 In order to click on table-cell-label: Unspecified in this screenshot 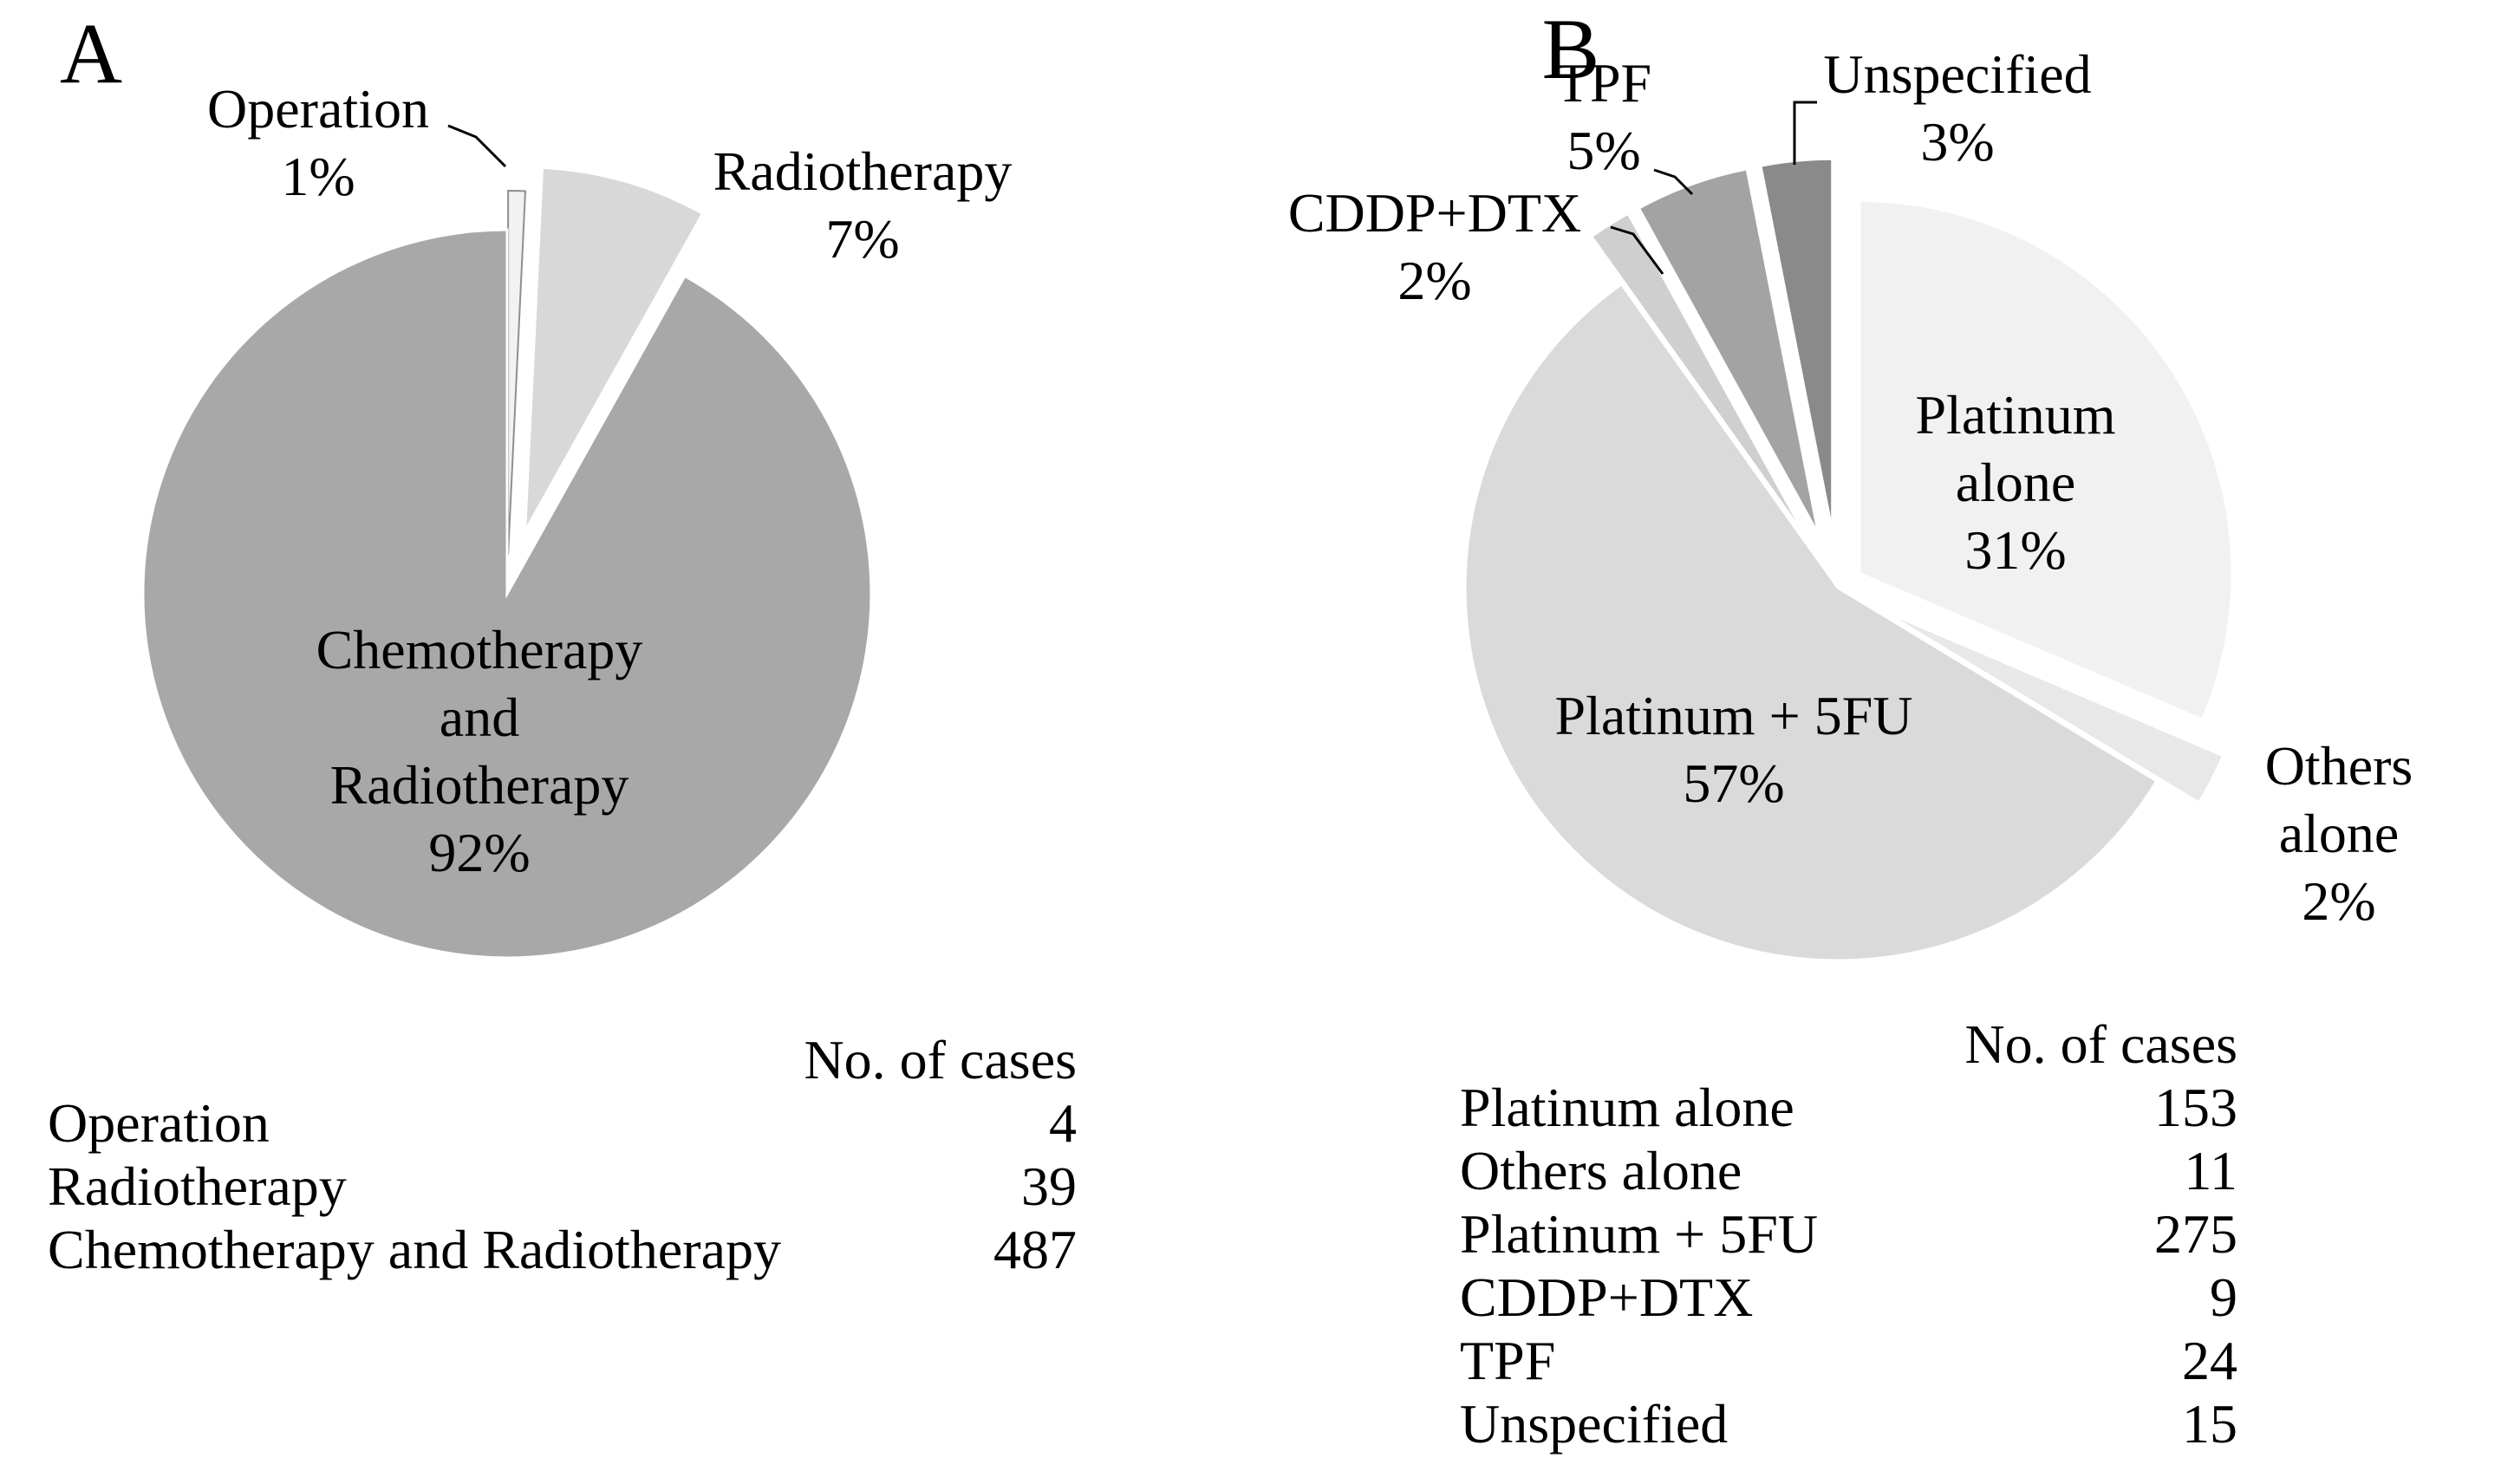, I will do `click(1594, 1423)`.